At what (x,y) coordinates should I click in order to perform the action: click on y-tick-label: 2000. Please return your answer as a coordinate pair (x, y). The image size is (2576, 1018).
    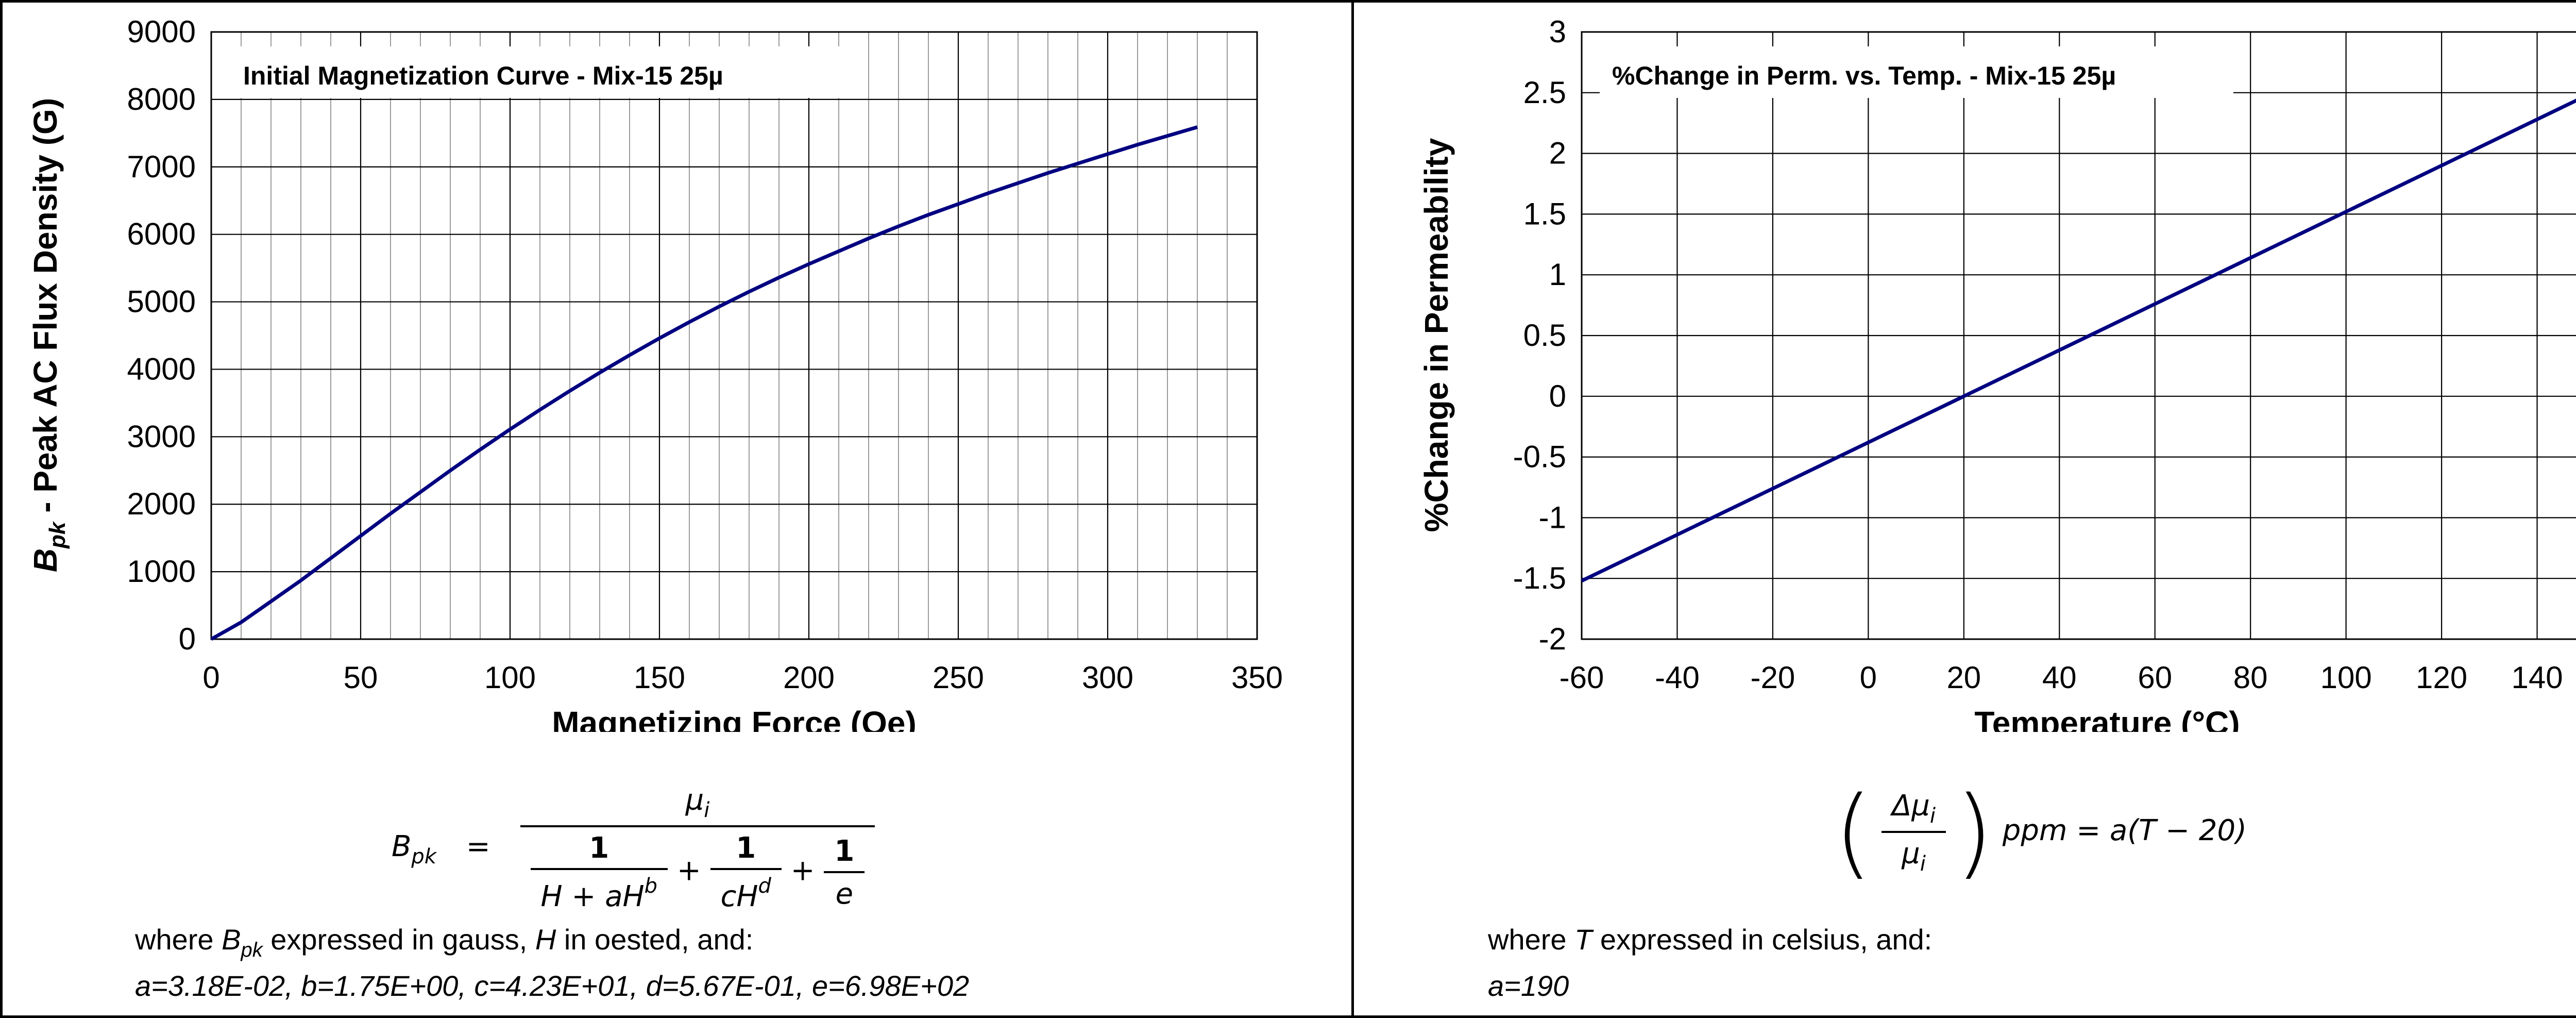
    Looking at the image, I should click on (161, 504).